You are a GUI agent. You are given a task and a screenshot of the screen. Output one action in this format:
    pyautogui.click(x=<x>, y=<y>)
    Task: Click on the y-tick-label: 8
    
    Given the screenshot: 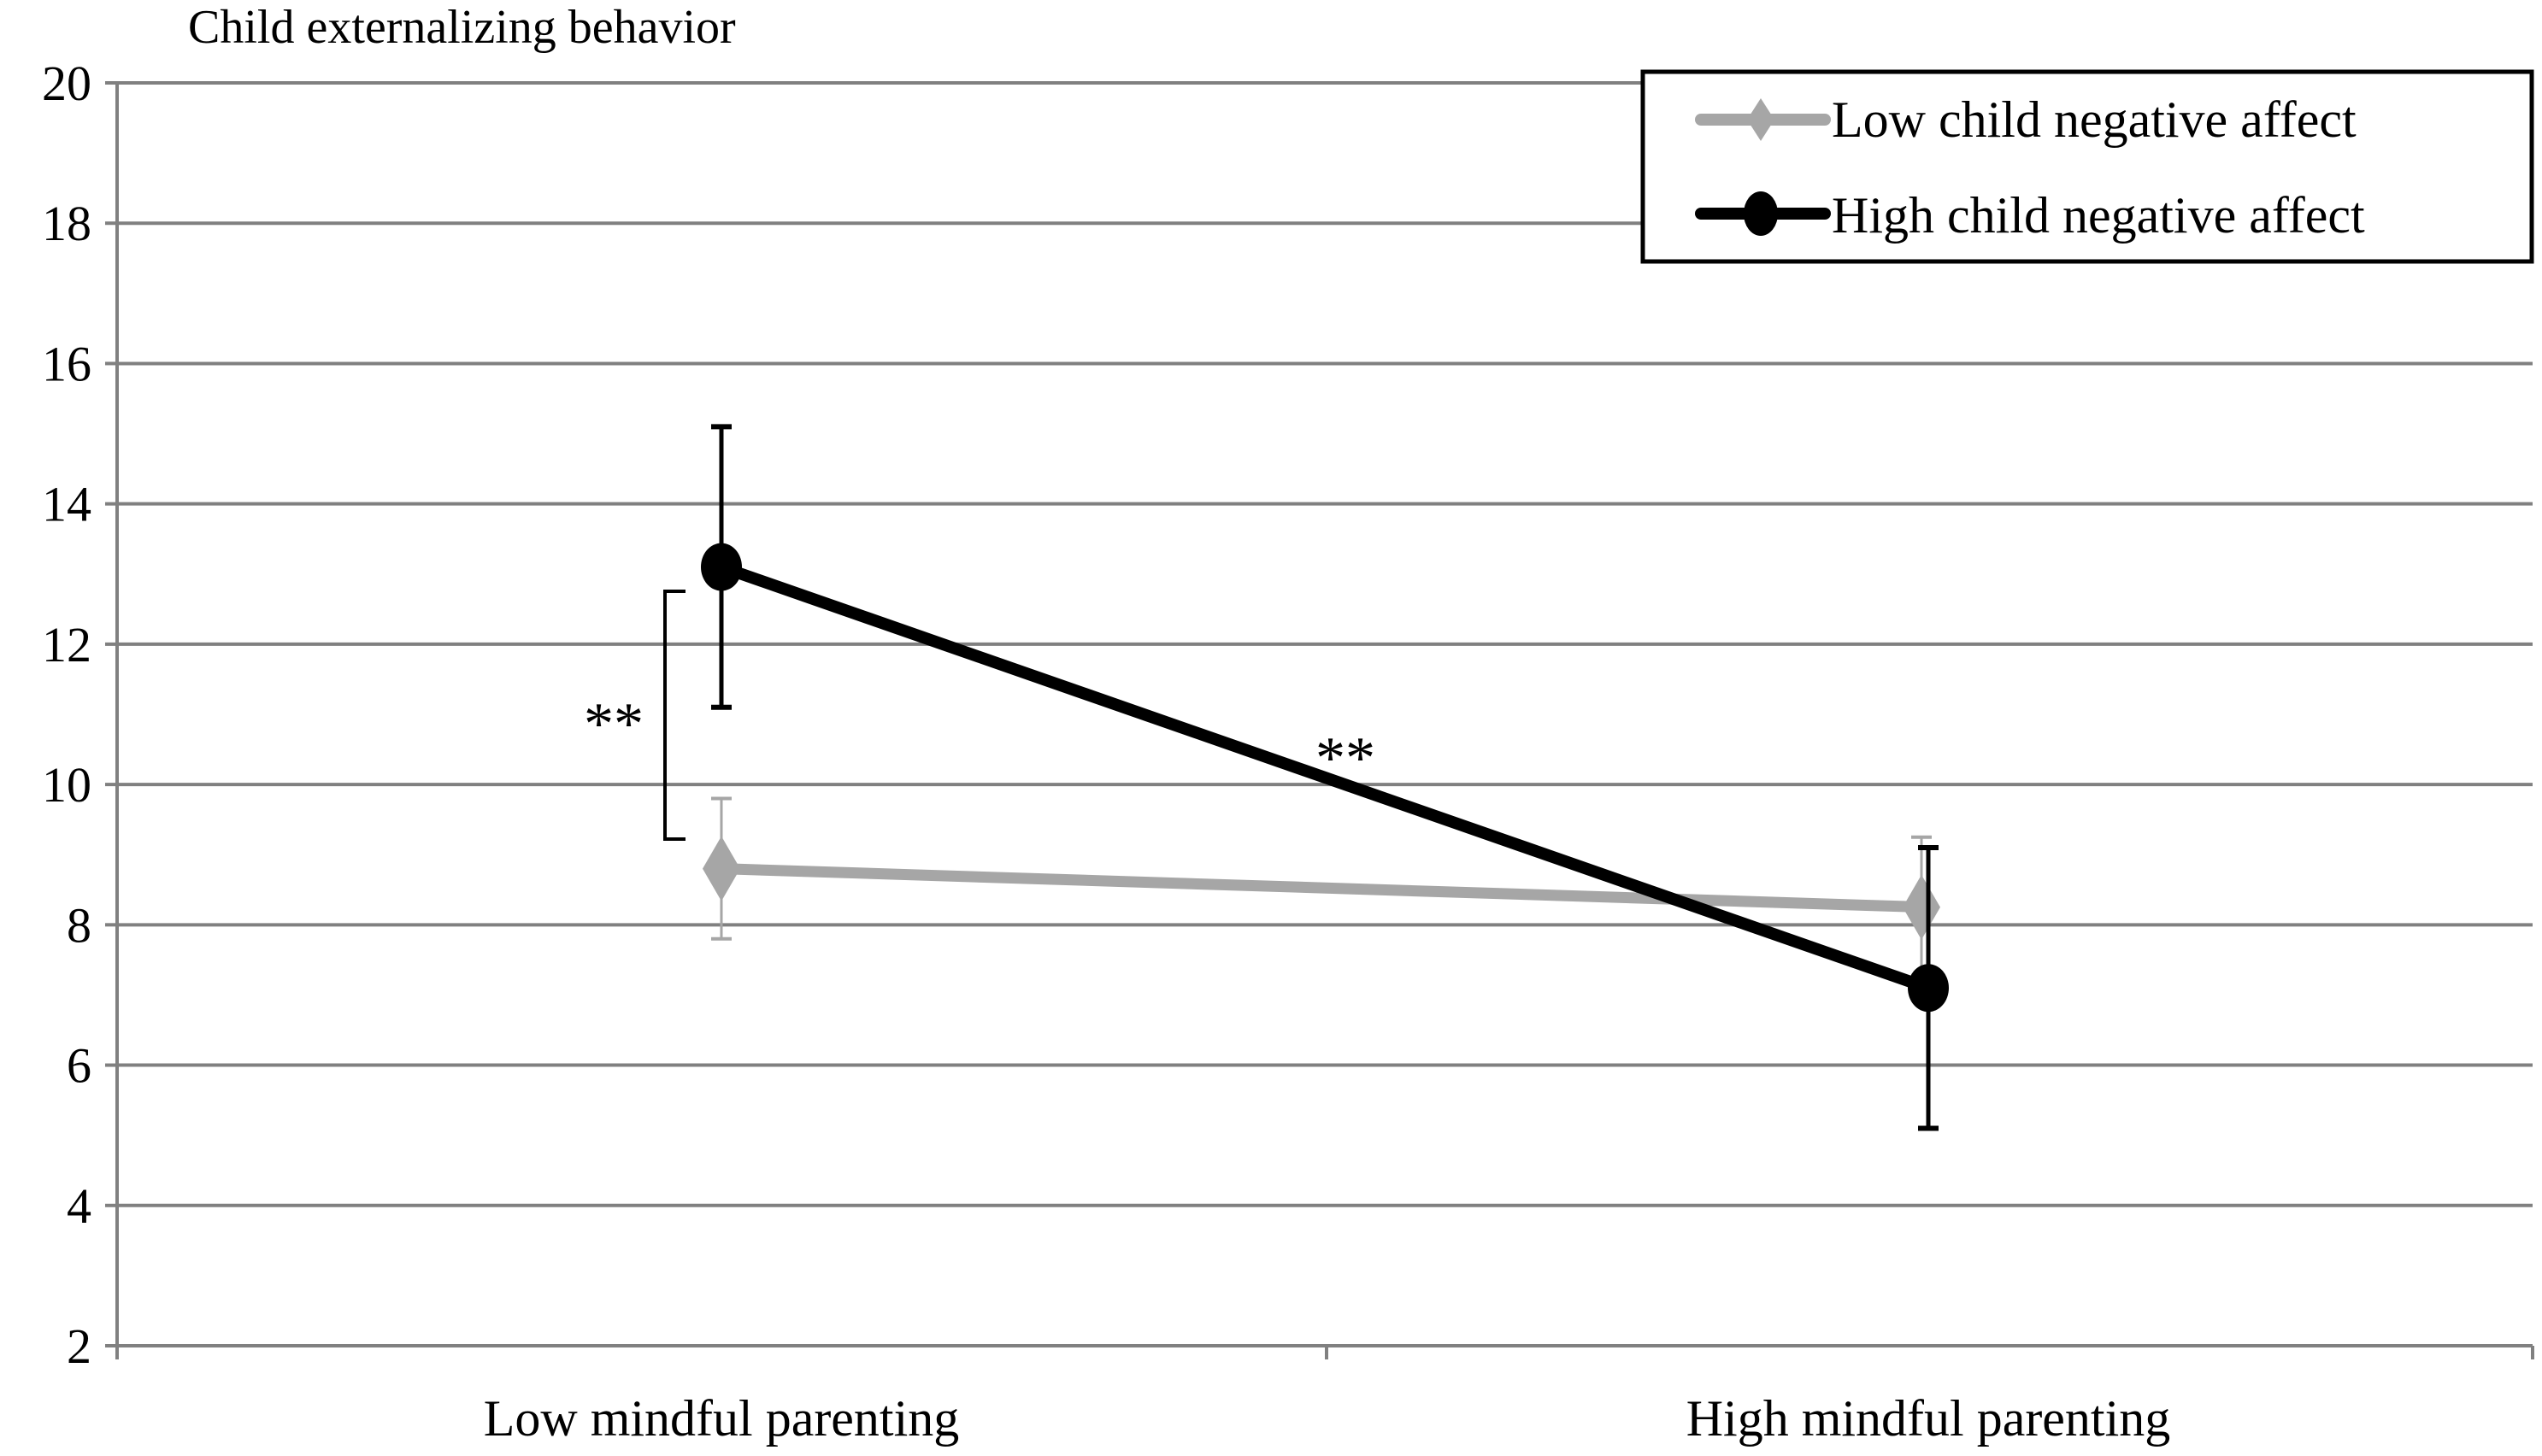 What is the action you would take?
    pyautogui.click(x=79, y=925)
    